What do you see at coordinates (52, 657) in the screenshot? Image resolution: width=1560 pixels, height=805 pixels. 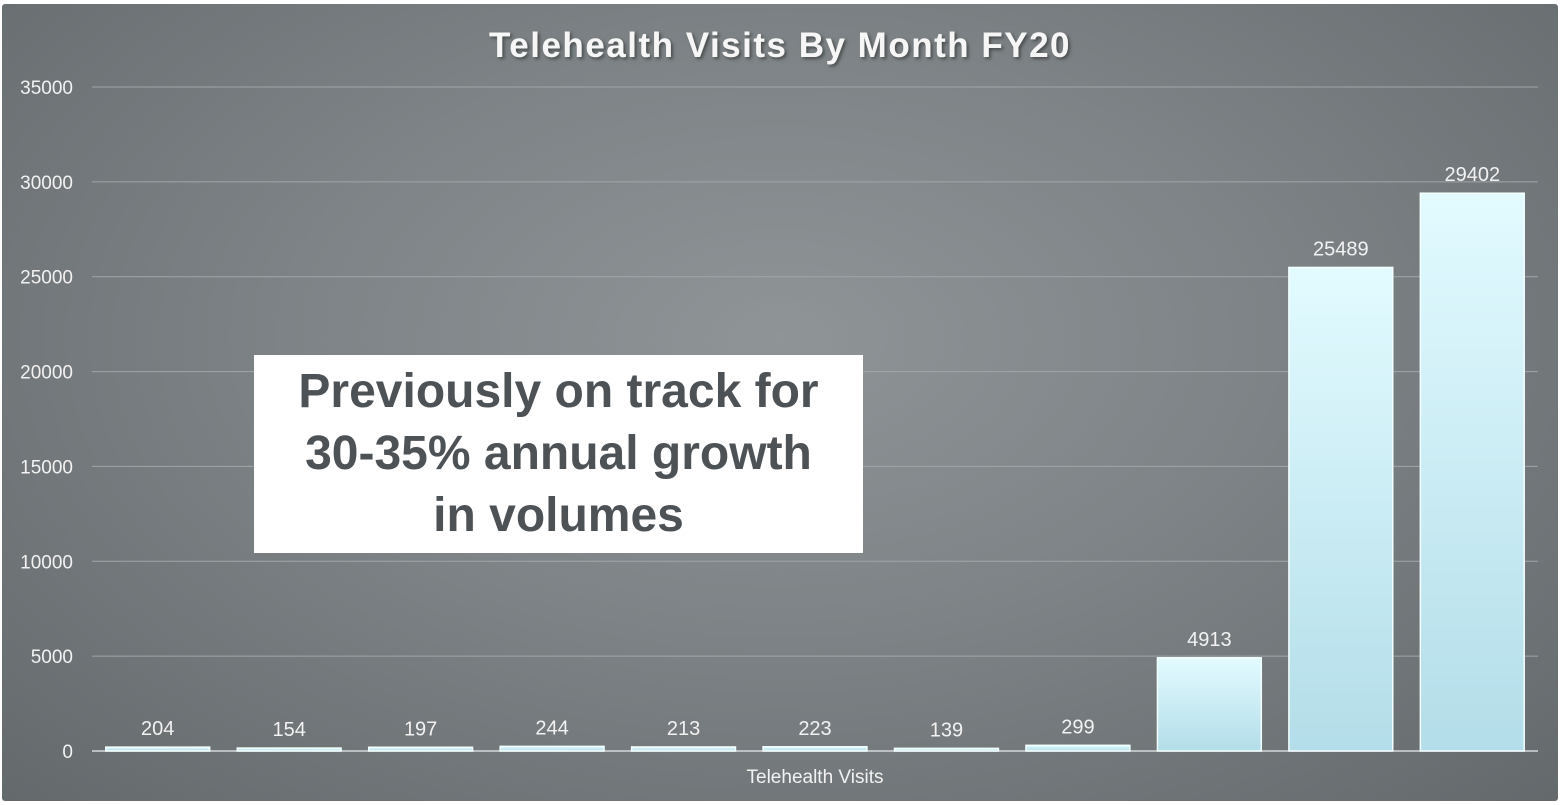 I see `y-tick-label: 5000` at bounding box center [52, 657].